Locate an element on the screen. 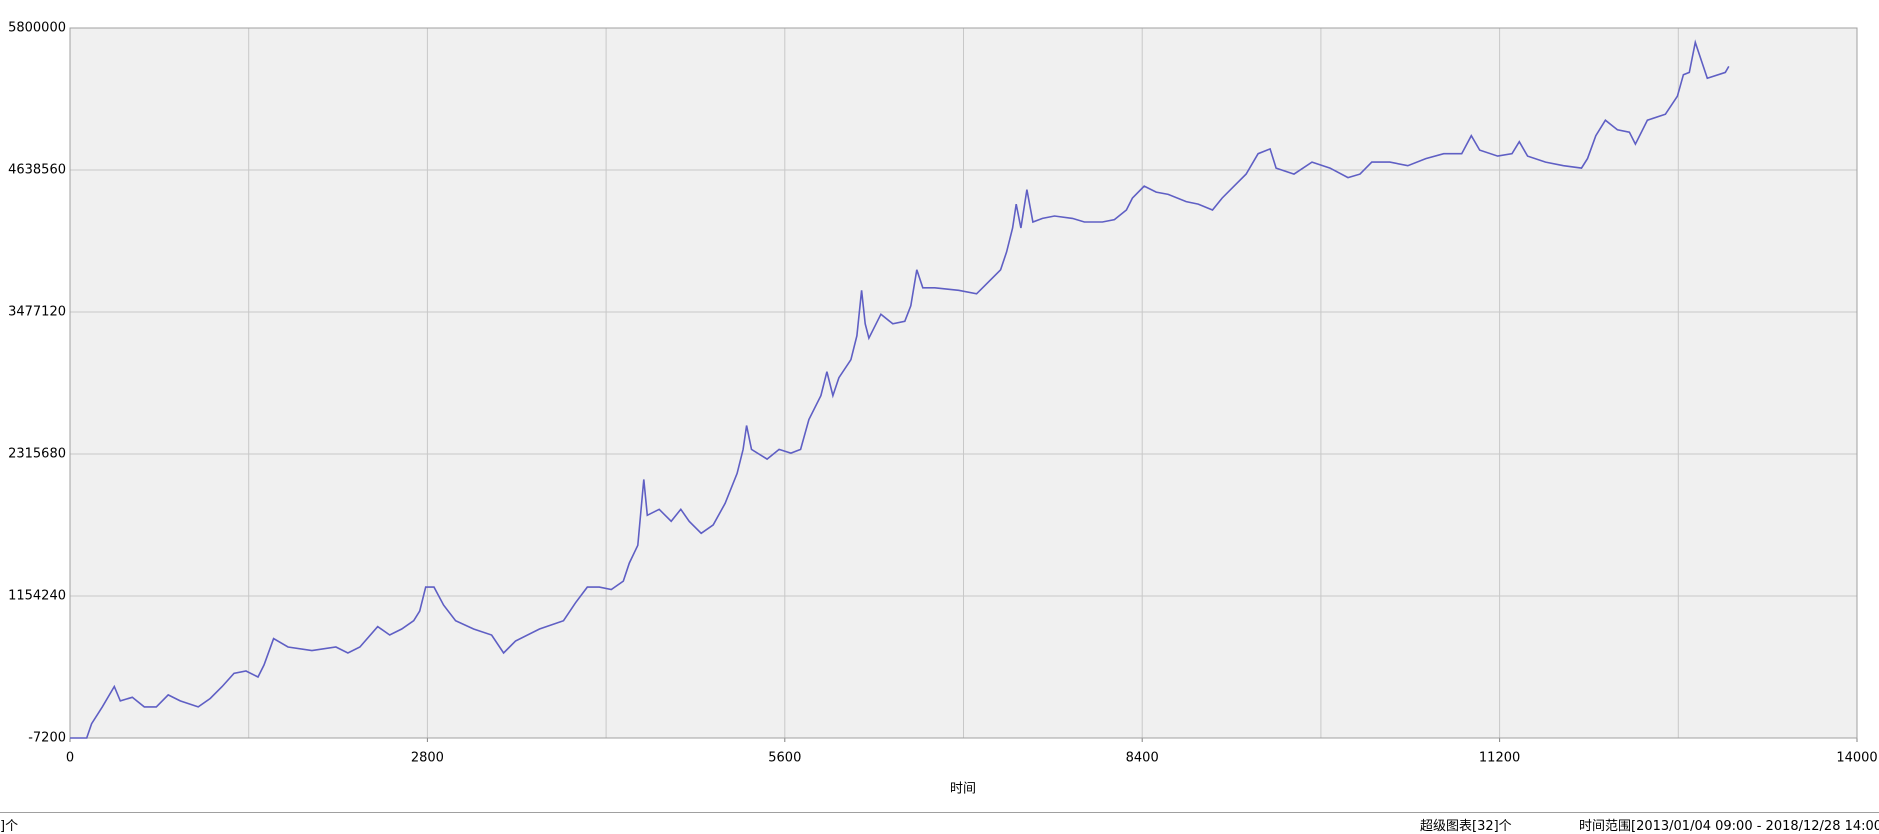 The image size is (1879, 834). x-tick-label: 0 is located at coordinates (70, 758).